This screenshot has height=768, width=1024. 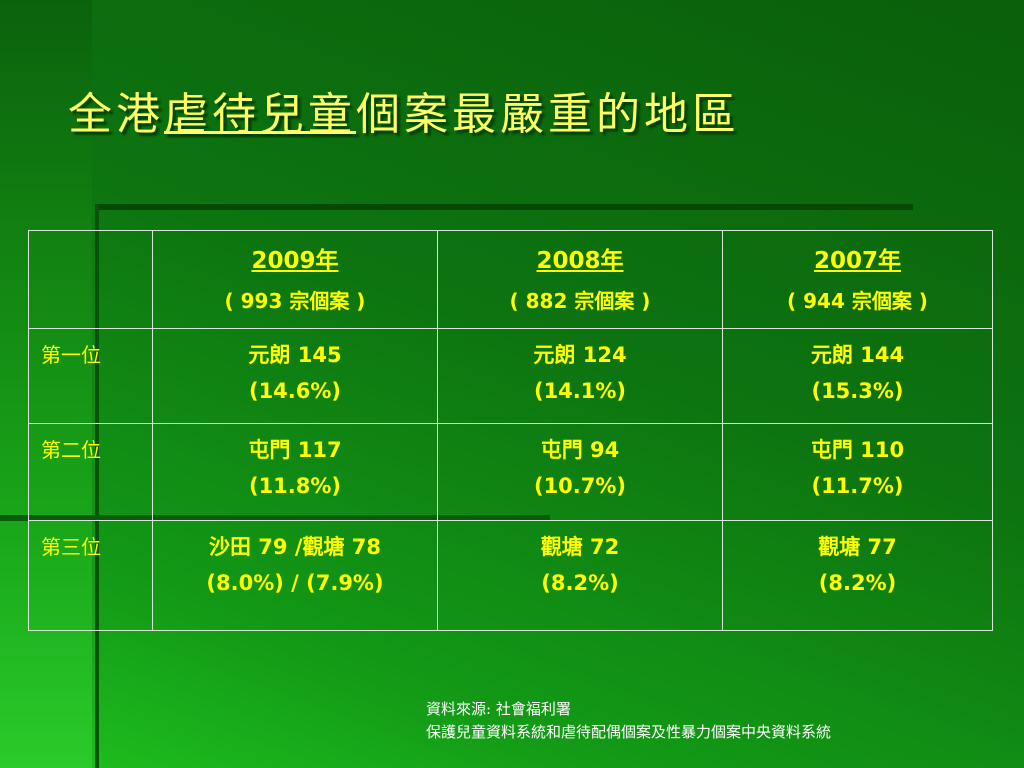 What do you see at coordinates (295, 583) in the screenshot?
I see `cell-line: (8.0%) / (7.9%)` at bounding box center [295, 583].